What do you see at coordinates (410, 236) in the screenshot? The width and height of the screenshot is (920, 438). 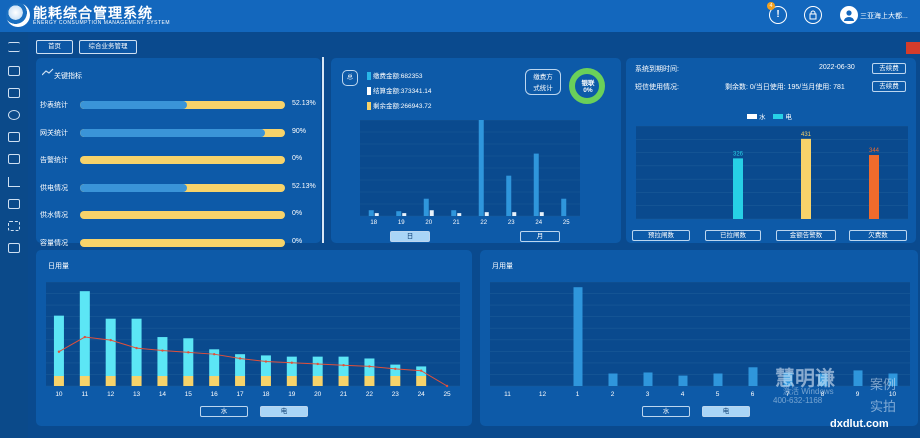 I see `tab-day: 日` at bounding box center [410, 236].